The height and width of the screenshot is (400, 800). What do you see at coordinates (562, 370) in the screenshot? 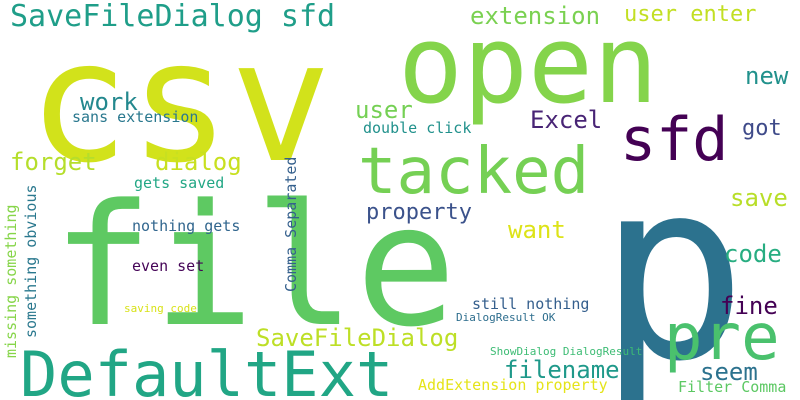
I see `word-filename: filename` at bounding box center [562, 370].